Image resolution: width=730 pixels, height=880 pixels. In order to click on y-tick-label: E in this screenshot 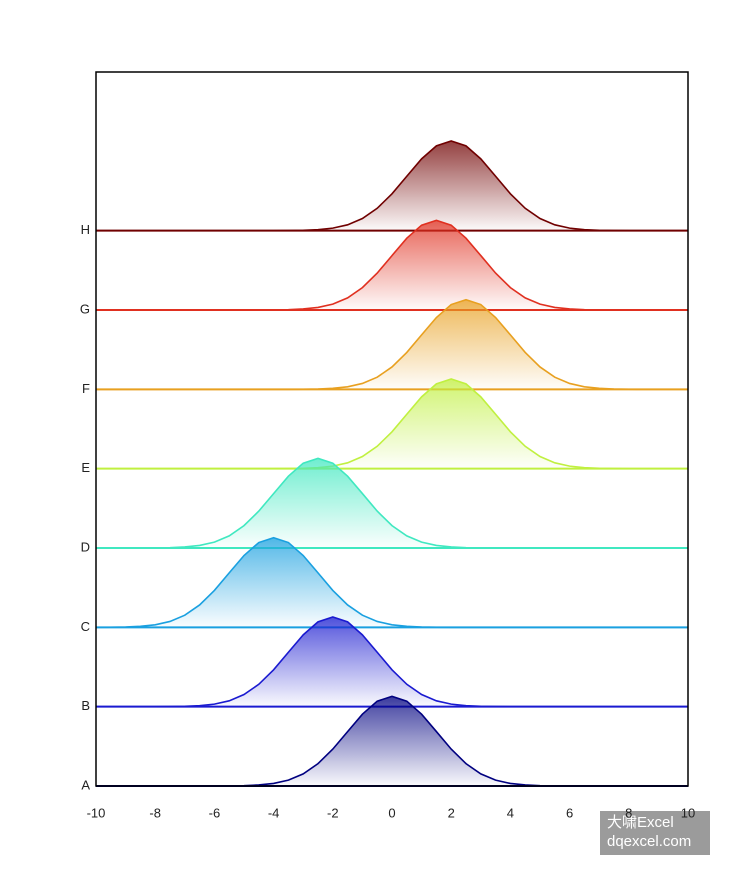, I will do `click(85, 467)`.